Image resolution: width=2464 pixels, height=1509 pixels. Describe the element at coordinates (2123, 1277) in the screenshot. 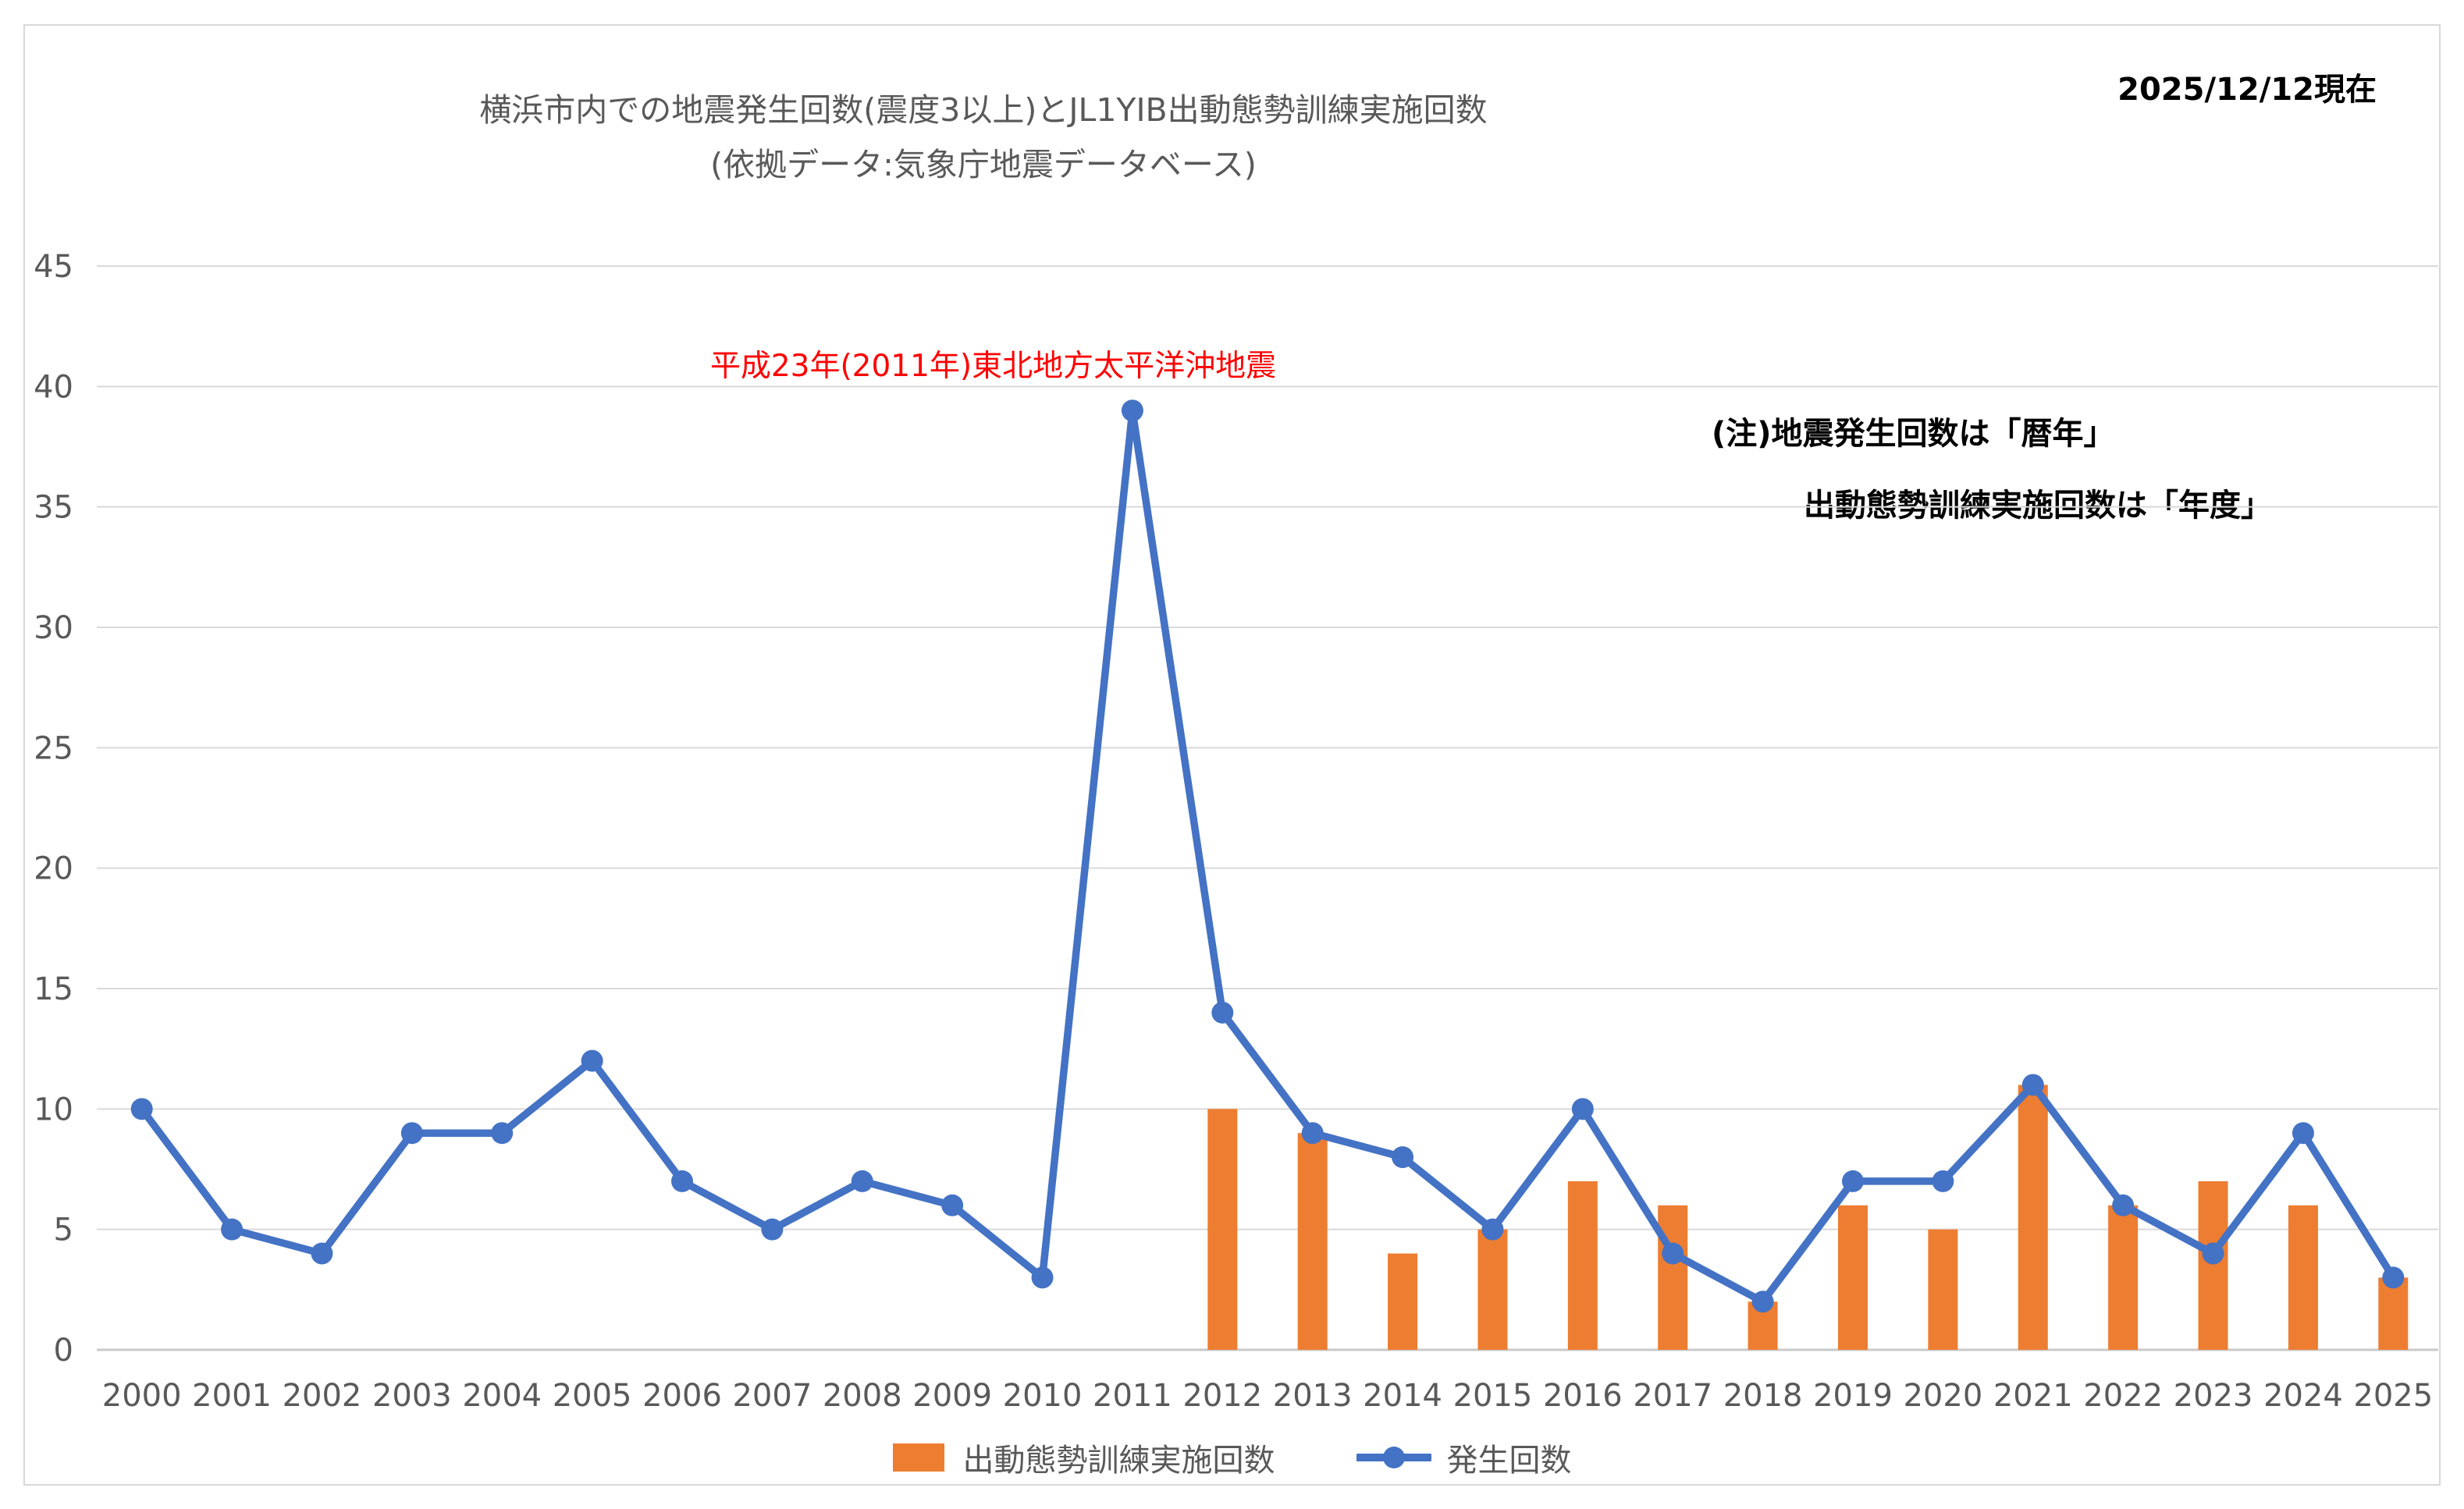

I see `bar-2022` at that location.